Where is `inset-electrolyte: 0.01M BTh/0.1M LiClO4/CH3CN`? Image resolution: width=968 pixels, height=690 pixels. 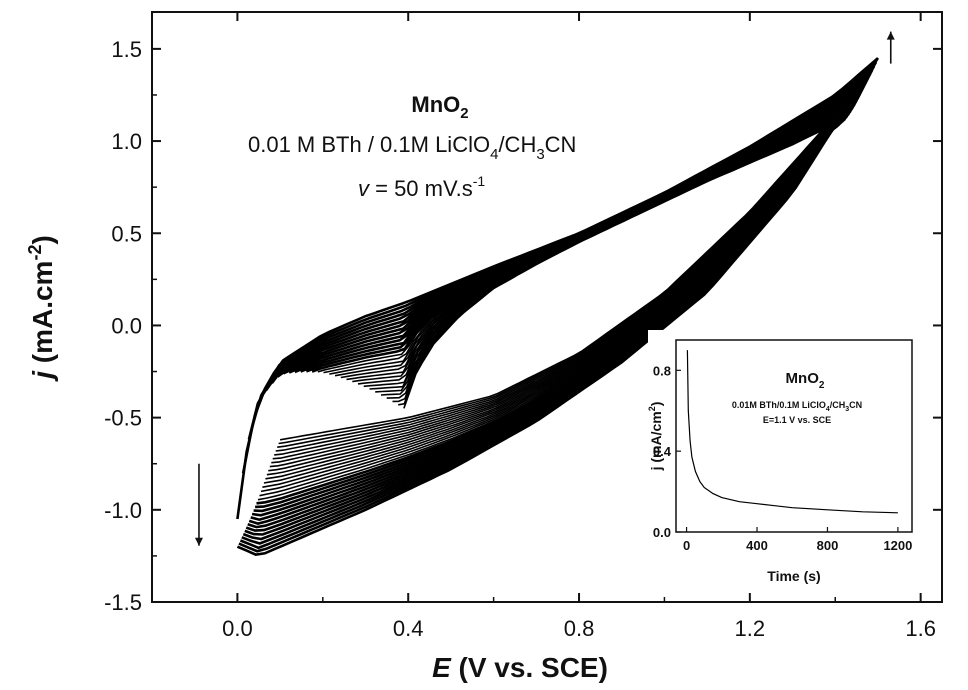
inset-electrolyte: 0.01M BTh/0.1M LiClO4/CH3CN is located at coordinates (797, 406).